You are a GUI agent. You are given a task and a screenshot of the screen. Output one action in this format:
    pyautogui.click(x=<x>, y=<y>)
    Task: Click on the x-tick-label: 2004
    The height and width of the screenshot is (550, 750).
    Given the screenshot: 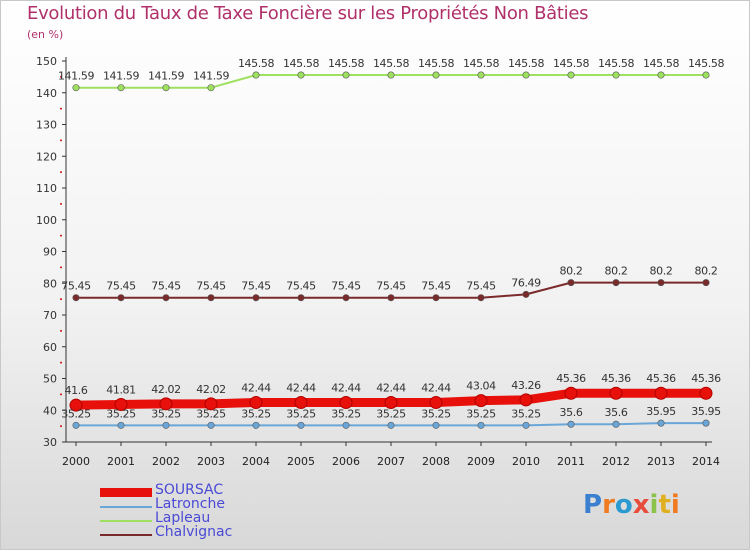 What is the action you would take?
    pyautogui.click(x=256, y=461)
    